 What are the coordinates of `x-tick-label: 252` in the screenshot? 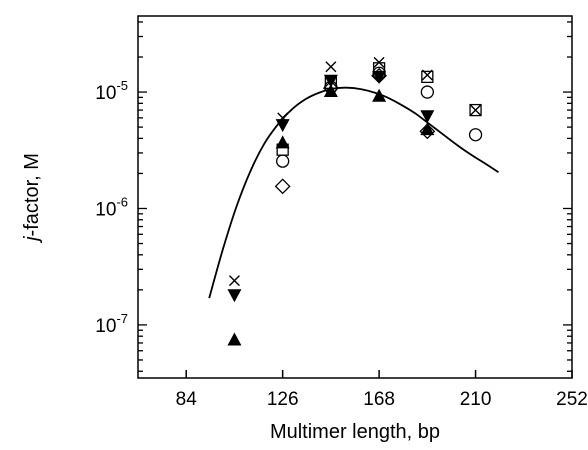 It's located at (572, 399).